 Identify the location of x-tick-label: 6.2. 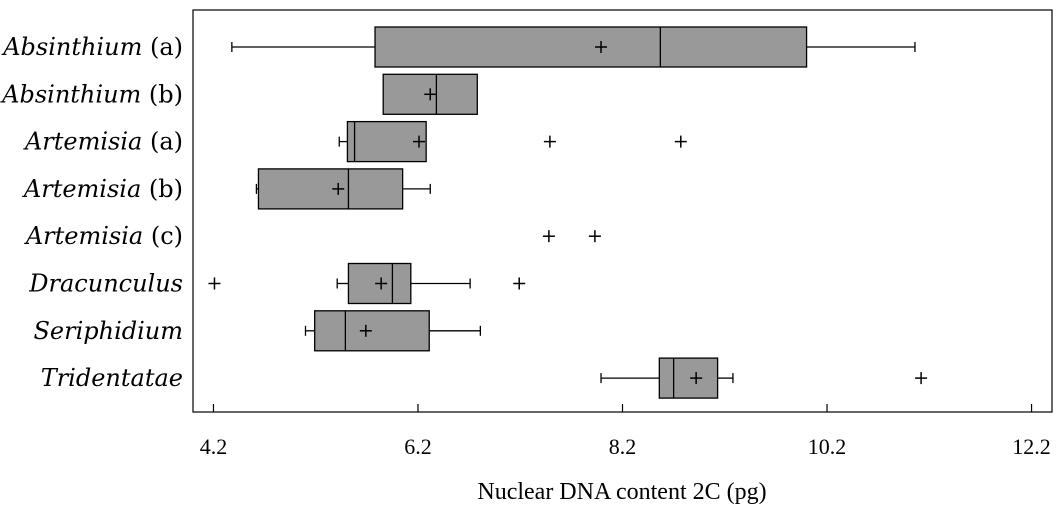
(418, 446).